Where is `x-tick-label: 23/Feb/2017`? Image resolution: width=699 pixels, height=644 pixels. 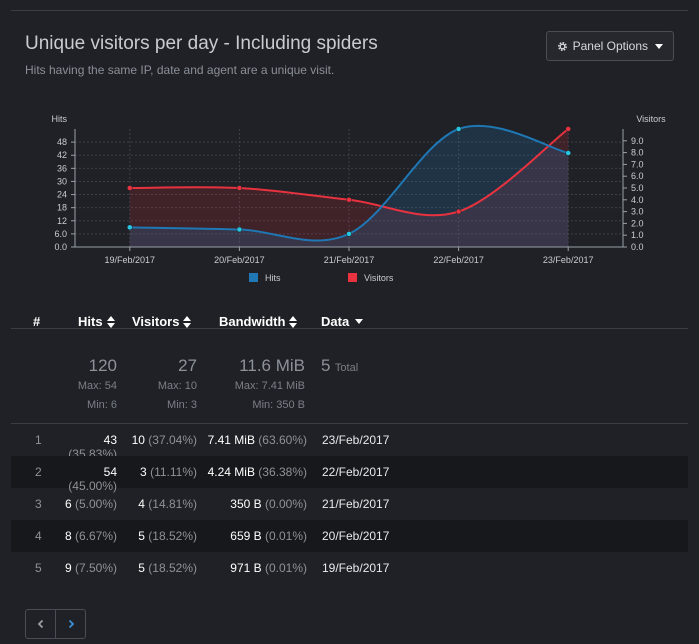 x-tick-label: 23/Feb/2017 is located at coordinates (568, 260).